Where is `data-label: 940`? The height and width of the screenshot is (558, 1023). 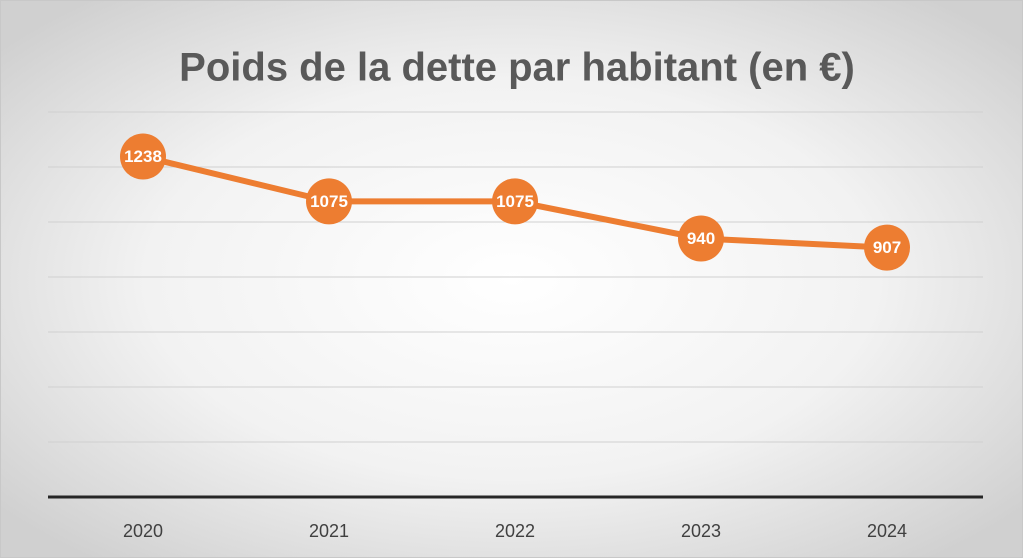 data-label: 940 is located at coordinates (701, 238).